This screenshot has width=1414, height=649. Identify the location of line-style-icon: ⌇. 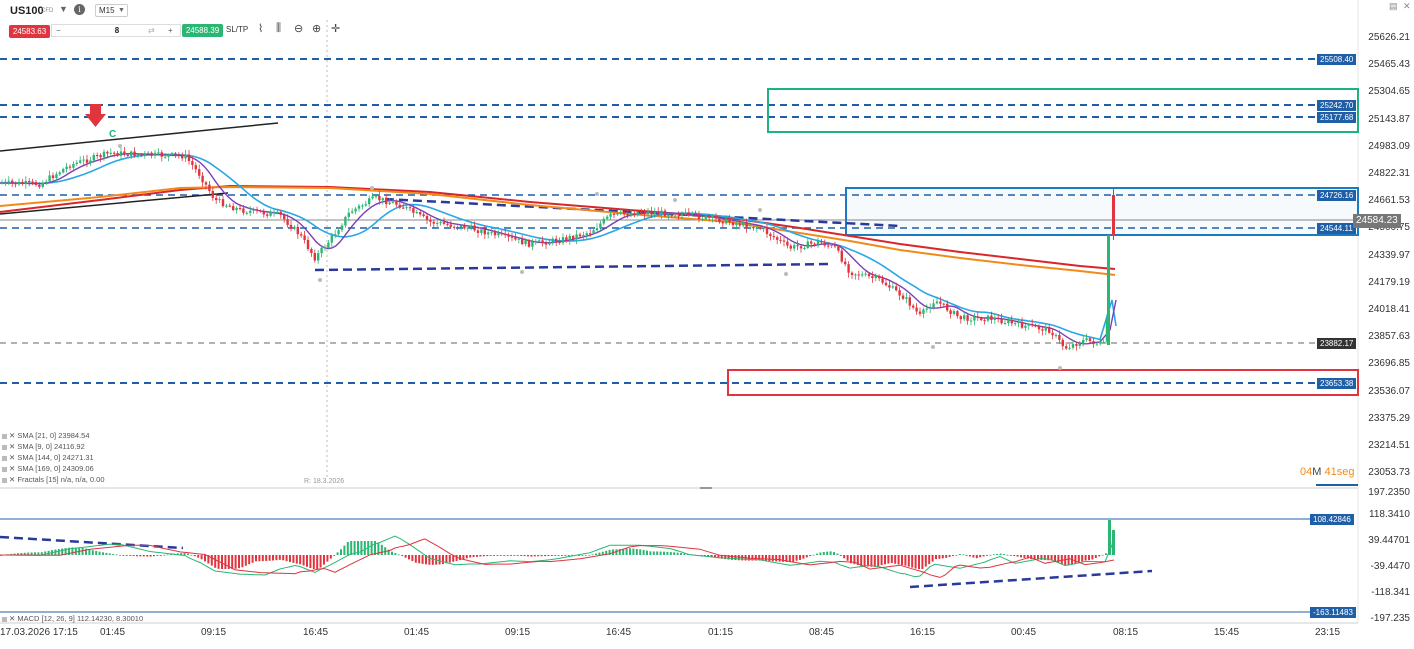
(261, 29).